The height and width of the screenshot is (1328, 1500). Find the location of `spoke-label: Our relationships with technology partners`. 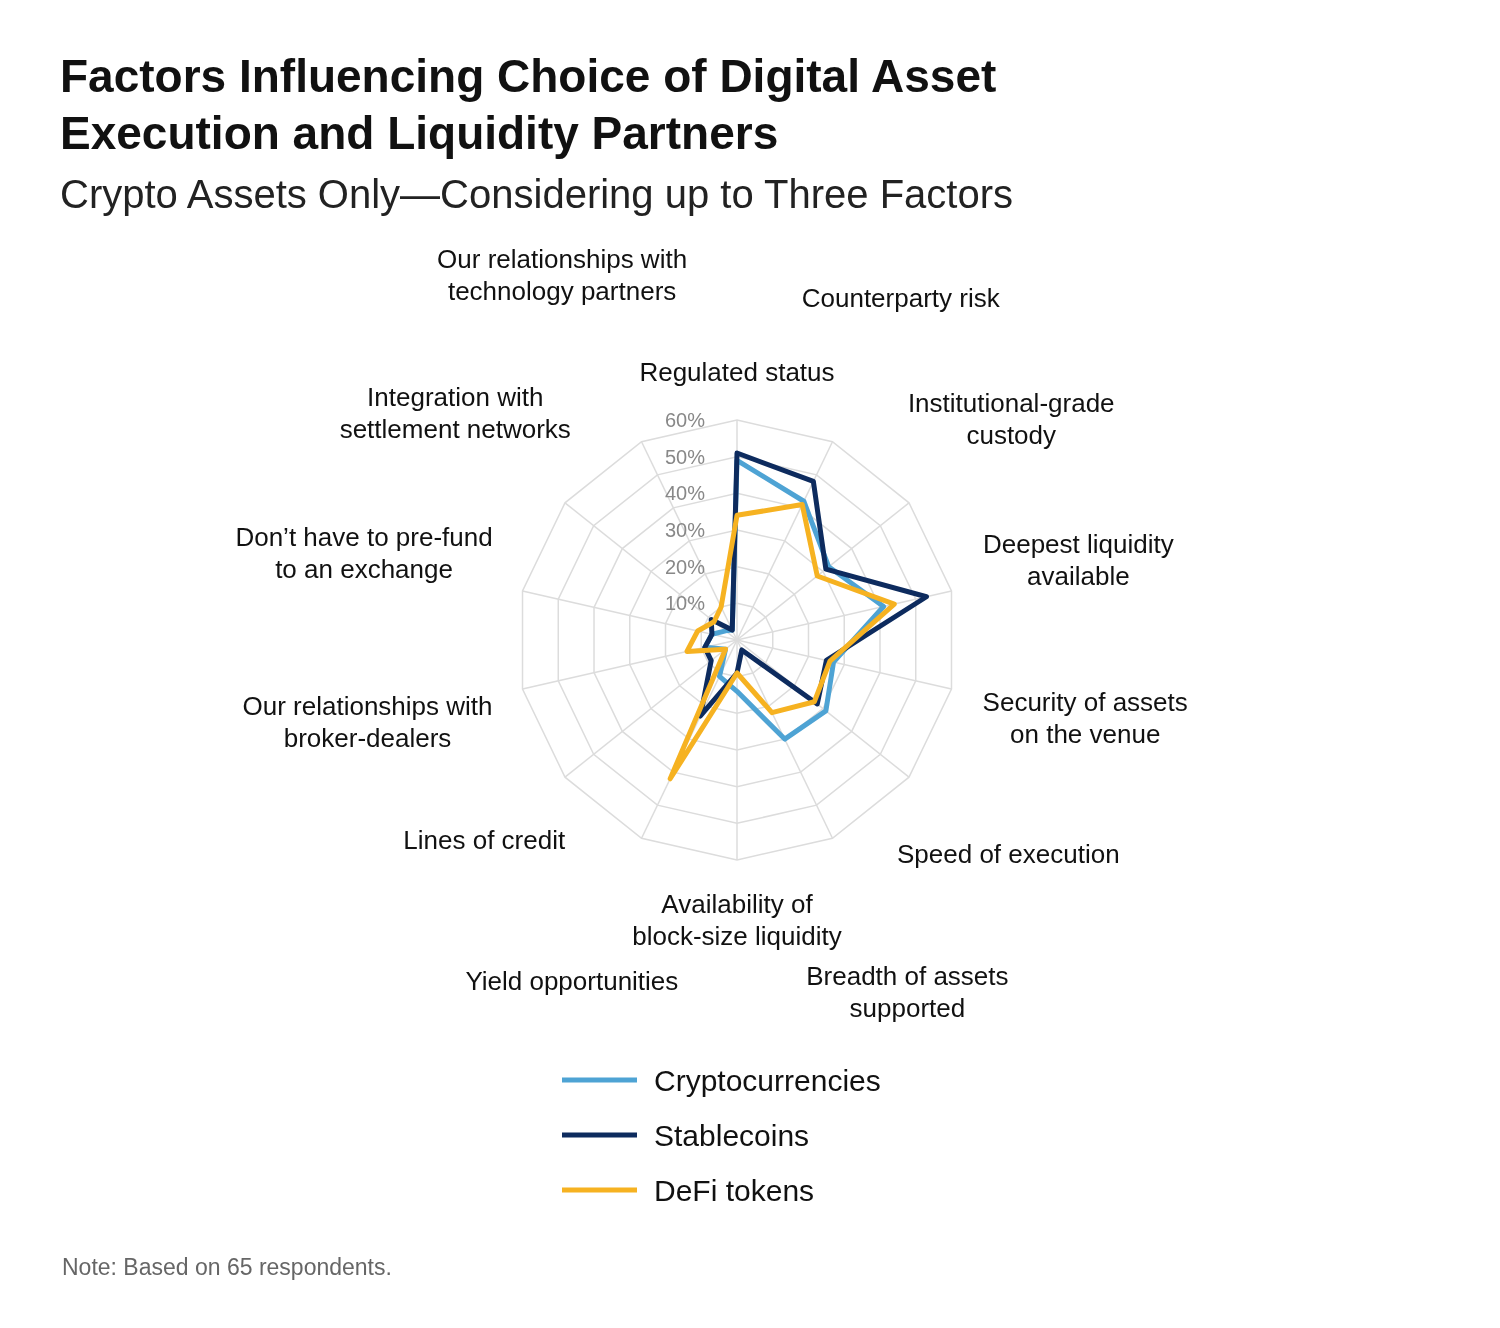

spoke-label: Our relationships with technology partners is located at coordinates (562, 274).